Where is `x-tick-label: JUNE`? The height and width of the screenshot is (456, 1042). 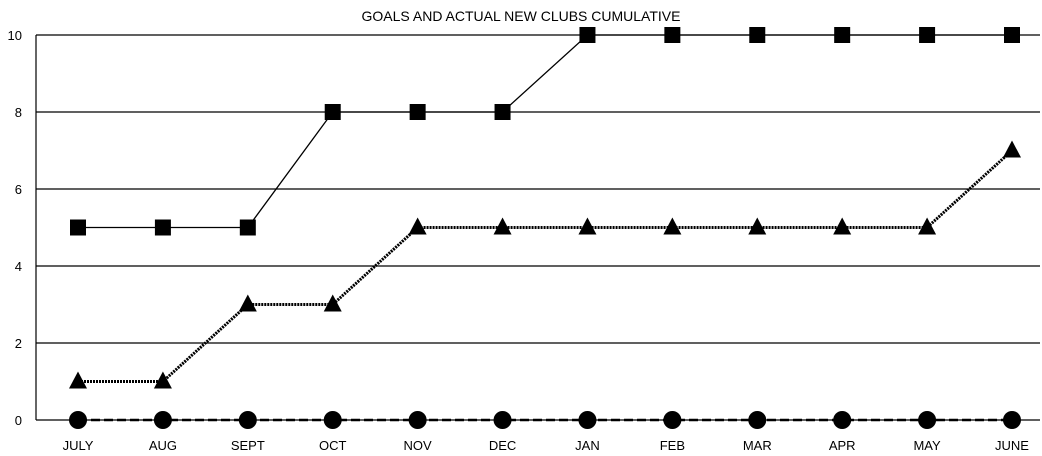
x-tick-label: JUNE is located at coordinates (1012, 445).